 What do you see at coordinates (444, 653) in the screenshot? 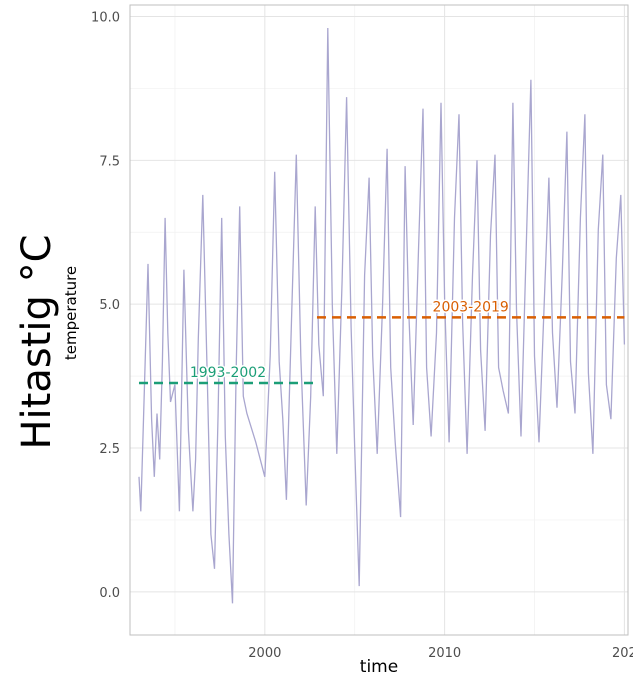
I see `x-tick-label: 2010` at bounding box center [444, 653].